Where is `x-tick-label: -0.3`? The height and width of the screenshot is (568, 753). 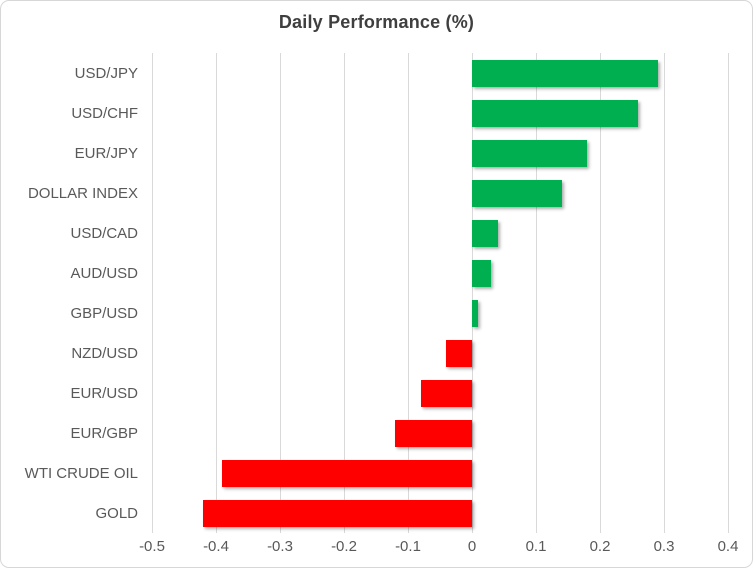 x-tick-label: -0.3 is located at coordinates (280, 546).